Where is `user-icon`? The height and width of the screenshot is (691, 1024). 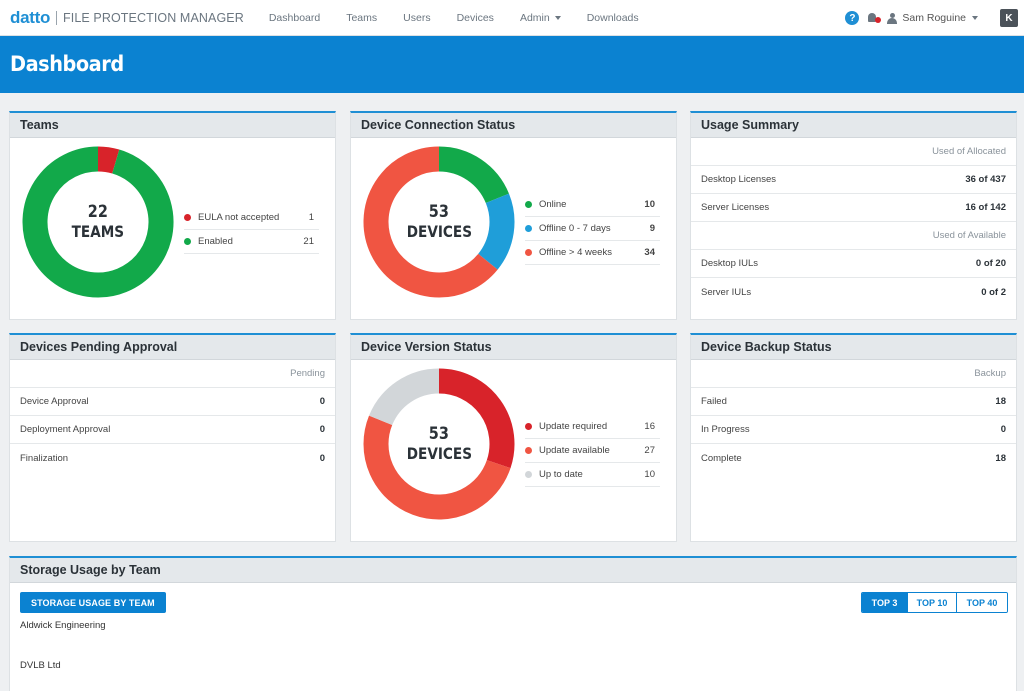 user-icon is located at coordinates (892, 18).